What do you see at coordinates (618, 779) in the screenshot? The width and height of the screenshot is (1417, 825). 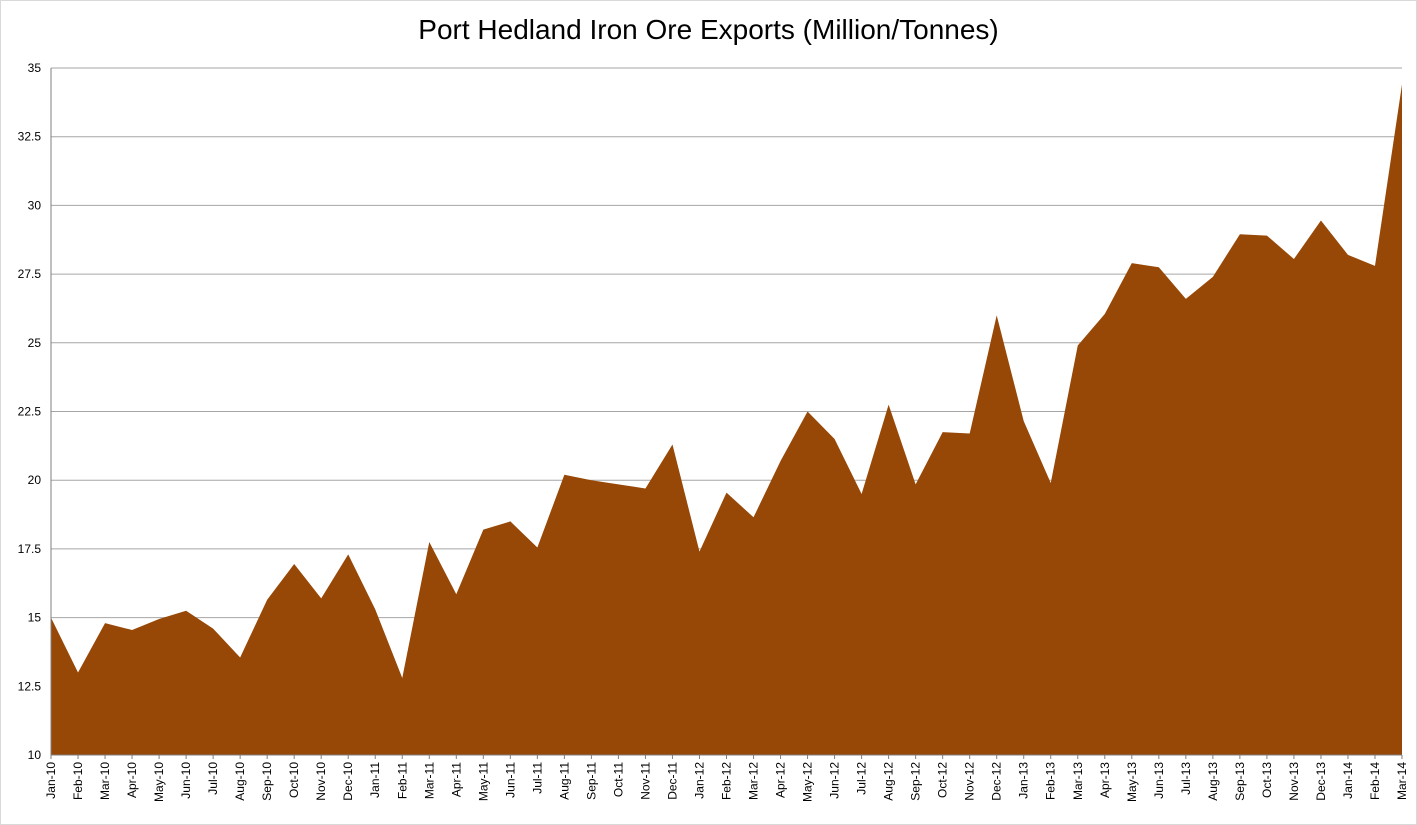 I see `x-tick-label: Oct-11` at bounding box center [618, 779].